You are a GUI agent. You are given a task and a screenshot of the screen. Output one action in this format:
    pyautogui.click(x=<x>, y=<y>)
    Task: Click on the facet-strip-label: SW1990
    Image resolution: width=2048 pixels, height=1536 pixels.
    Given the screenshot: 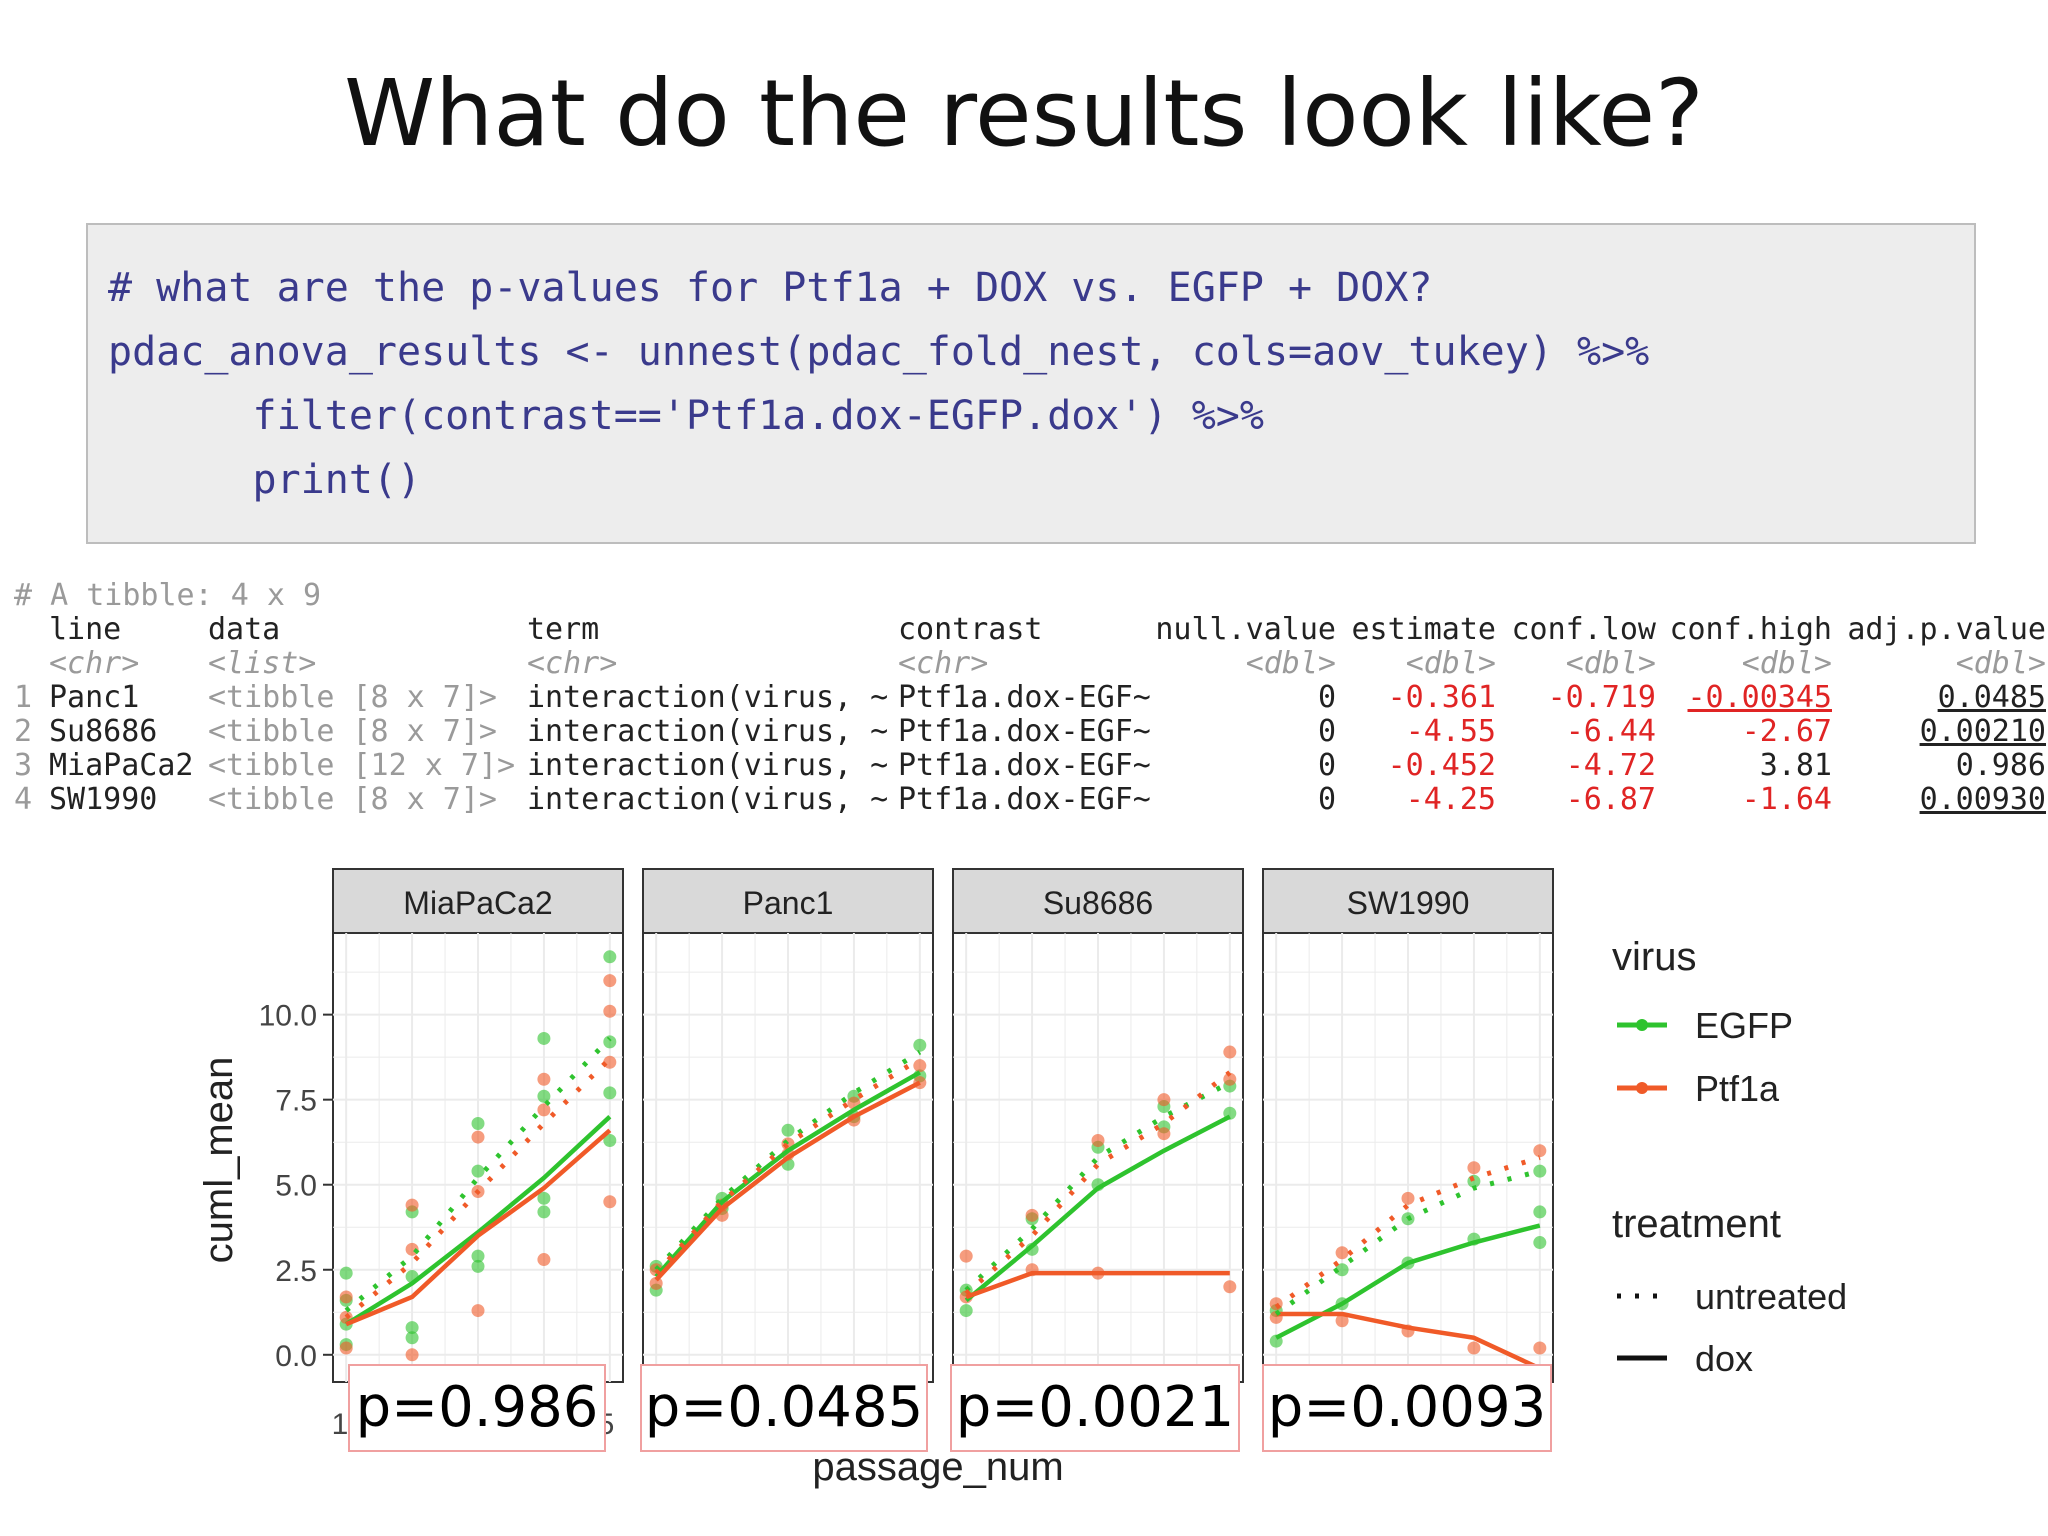 What is the action you would take?
    pyautogui.click(x=1408, y=903)
    